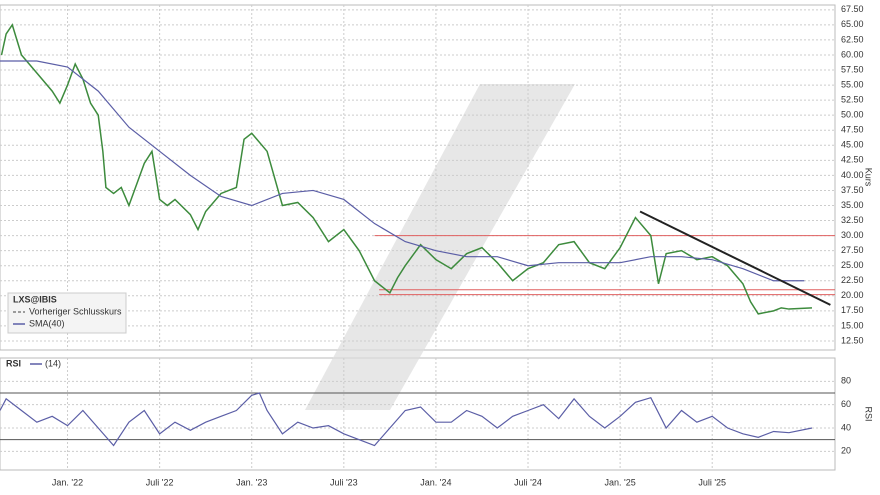  What do you see at coordinates (852, 145) in the screenshot?
I see `y-tick-label: 45.00` at bounding box center [852, 145].